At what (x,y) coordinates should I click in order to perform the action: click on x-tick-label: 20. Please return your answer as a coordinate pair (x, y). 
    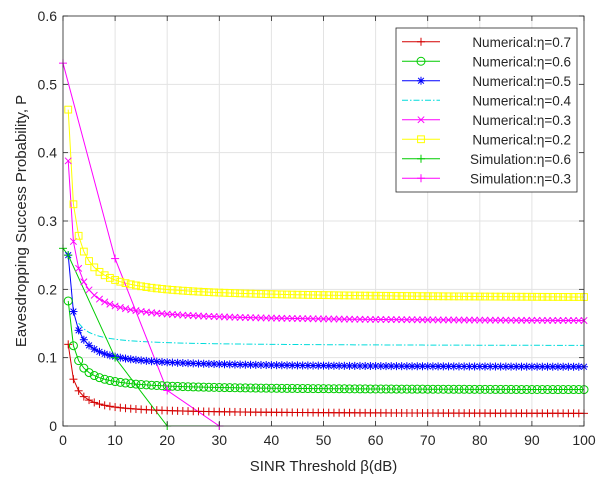
    Looking at the image, I should click on (167, 440).